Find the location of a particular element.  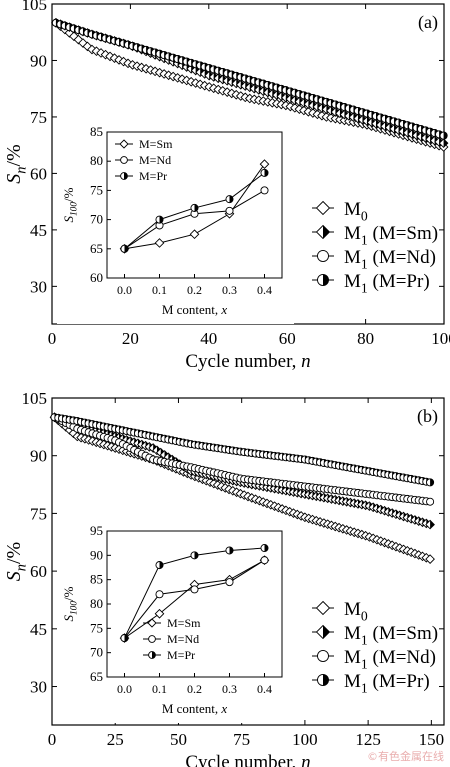

y-tick-label: 60 is located at coordinates (38, 173).